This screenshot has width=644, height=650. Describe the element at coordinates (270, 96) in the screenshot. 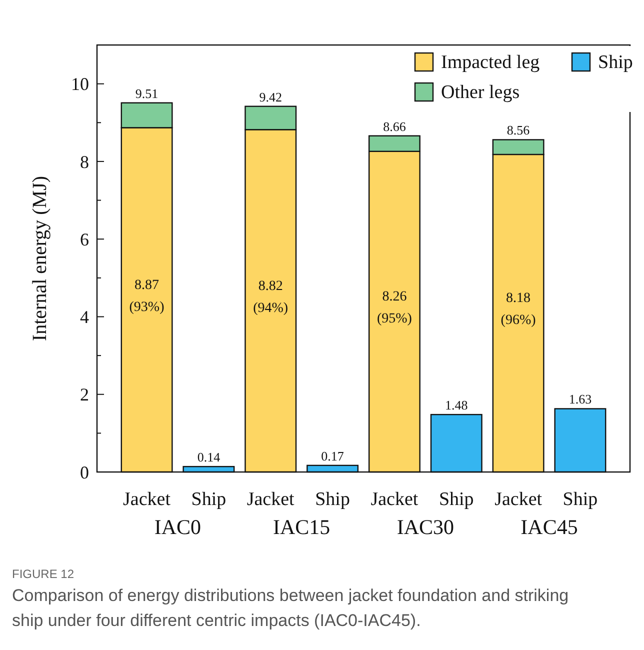

I see `total-label: 9.42` at that location.